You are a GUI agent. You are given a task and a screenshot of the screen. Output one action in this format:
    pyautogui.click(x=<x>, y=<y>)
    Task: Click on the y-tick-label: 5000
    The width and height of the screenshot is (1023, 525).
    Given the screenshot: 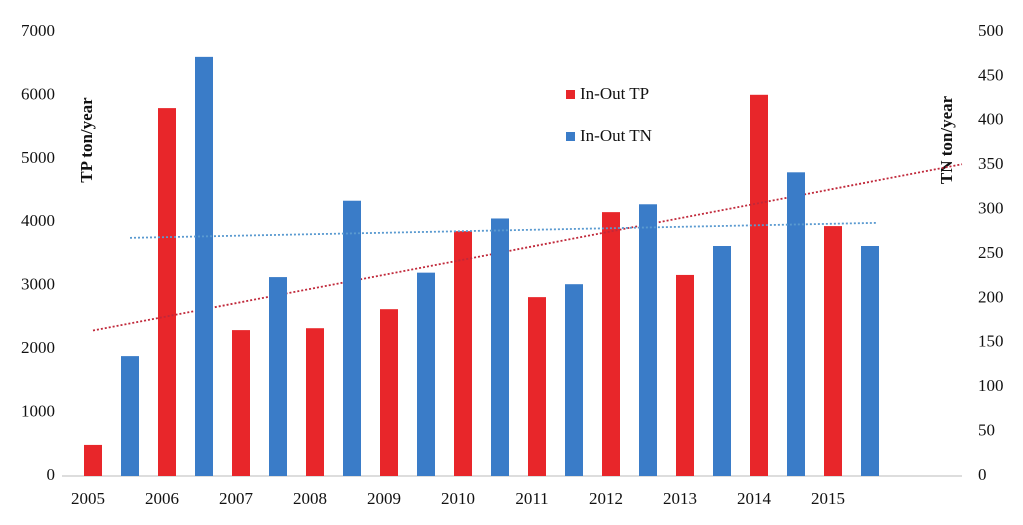 What is the action you would take?
    pyautogui.click(x=38, y=157)
    